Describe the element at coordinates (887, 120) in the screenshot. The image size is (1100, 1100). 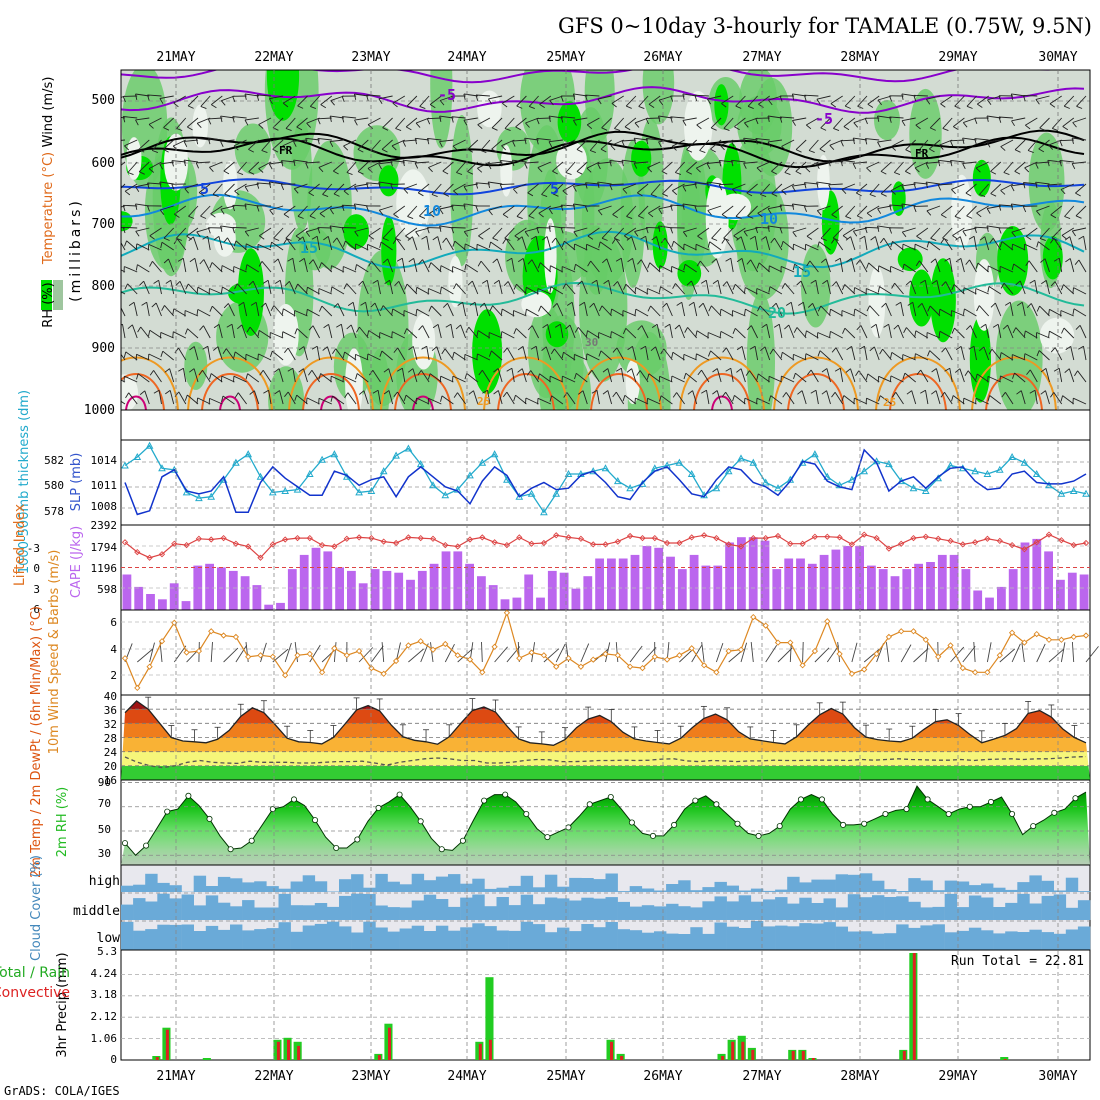
I see `rh-moist-area` at that location.